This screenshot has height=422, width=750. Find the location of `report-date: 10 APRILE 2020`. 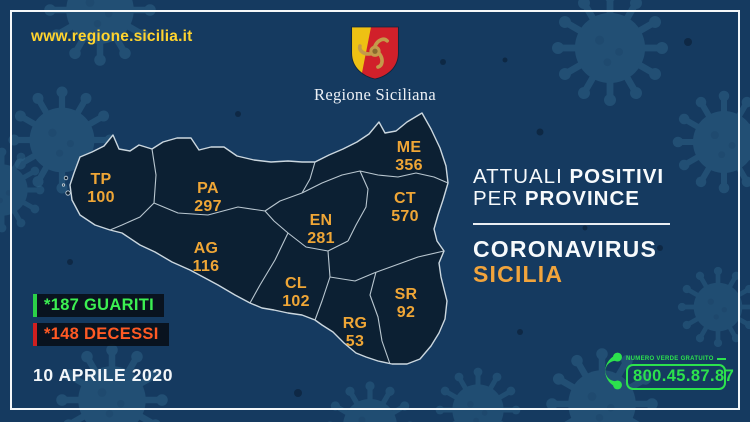

report-date: 10 APRILE 2020 is located at coordinates (103, 375).